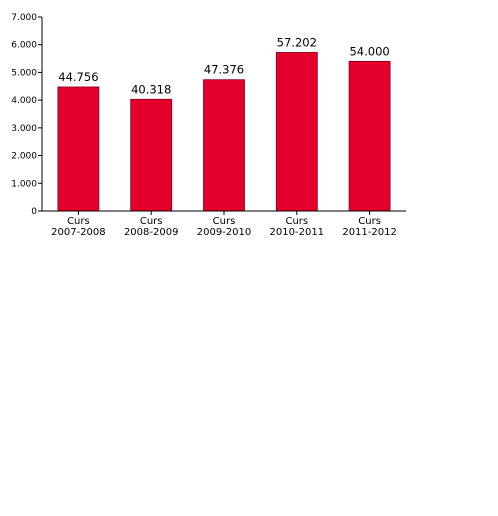 The image size is (498, 516). Describe the element at coordinates (151, 89) in the screenshot. I see `data-label-1: 40.318` at that location.